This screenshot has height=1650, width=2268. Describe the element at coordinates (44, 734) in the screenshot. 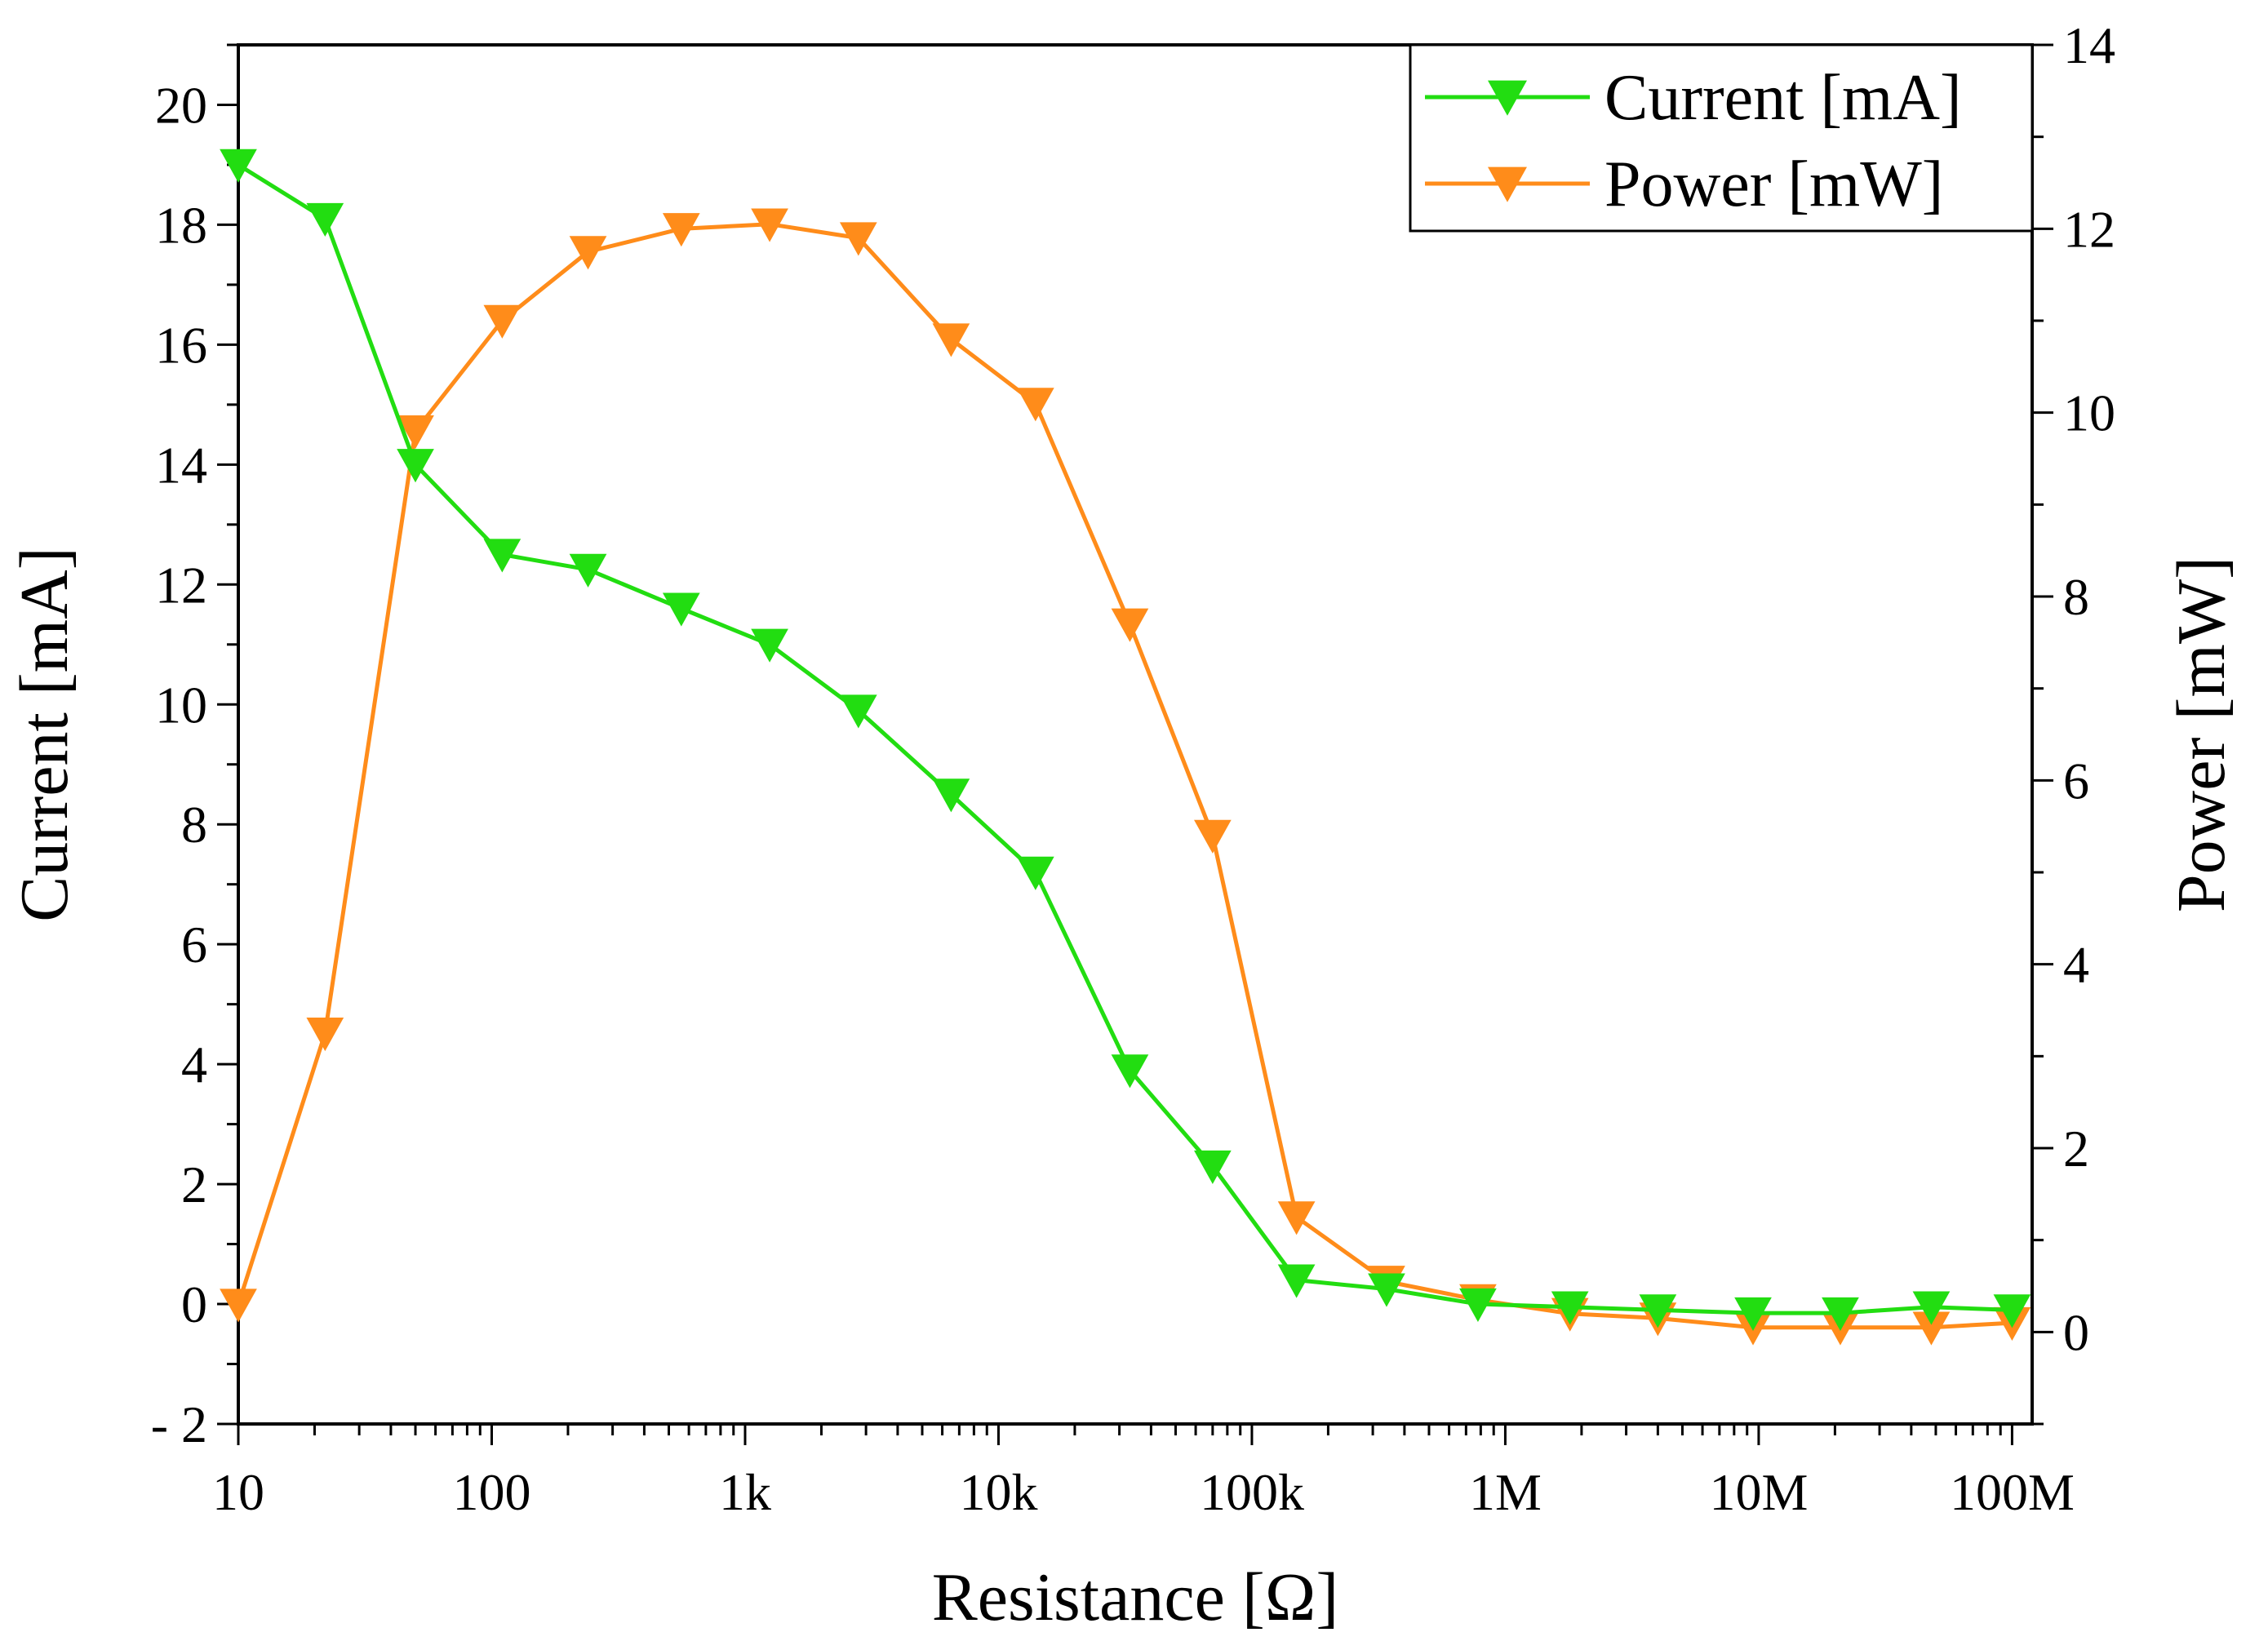

I see `y-axis-left-title: Current [mA]` at that location.